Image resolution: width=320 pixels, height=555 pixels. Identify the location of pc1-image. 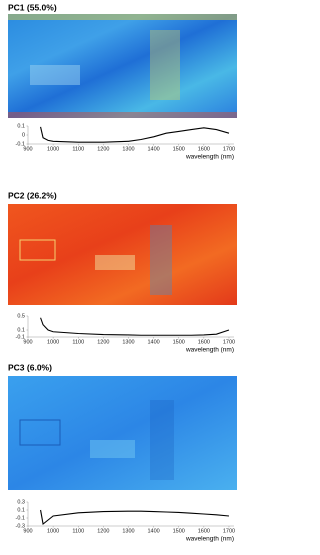
(122, 66).